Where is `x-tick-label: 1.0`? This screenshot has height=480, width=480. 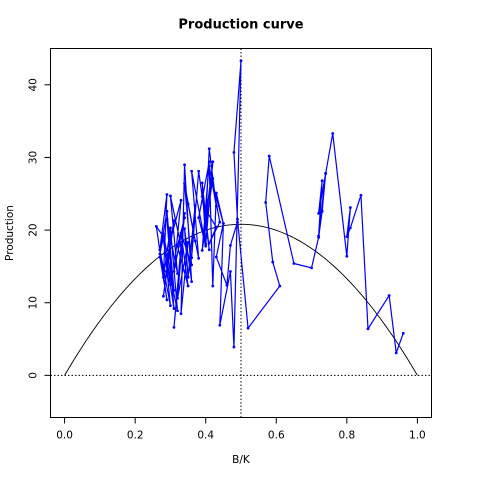
x-tick-label: 1.0 is located at coordinates (417, 436).